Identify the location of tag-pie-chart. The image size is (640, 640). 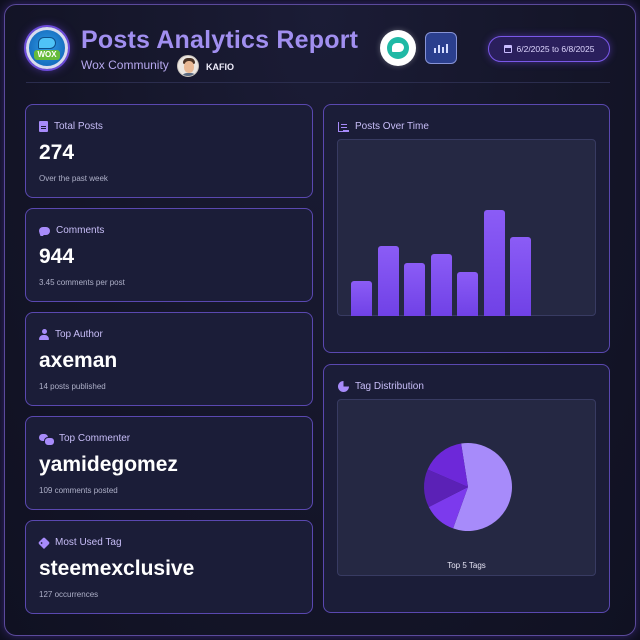
(468, 487).